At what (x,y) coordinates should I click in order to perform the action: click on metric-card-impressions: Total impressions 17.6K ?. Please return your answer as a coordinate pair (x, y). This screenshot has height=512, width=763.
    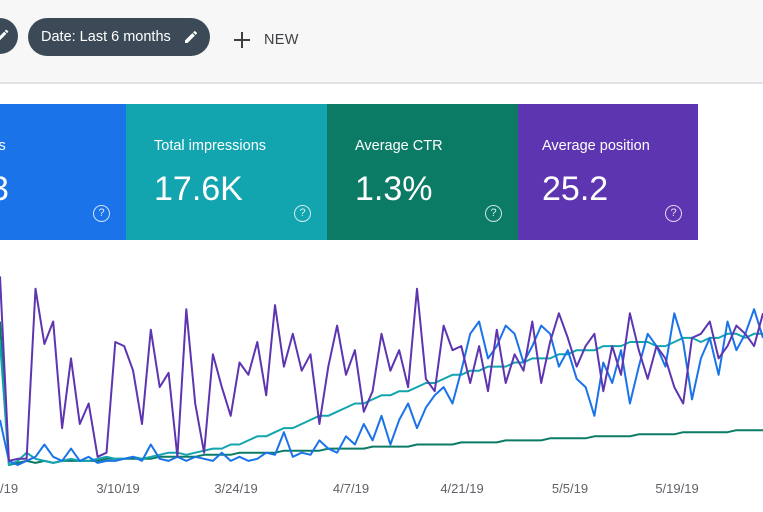
    Looking at the image, I should click on (226, 172).